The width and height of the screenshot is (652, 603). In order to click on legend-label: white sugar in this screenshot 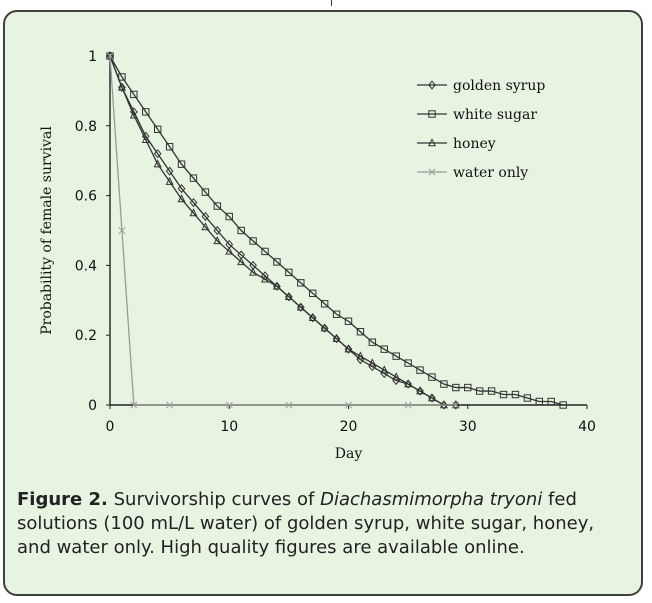, I will do `click(495, 115)`.